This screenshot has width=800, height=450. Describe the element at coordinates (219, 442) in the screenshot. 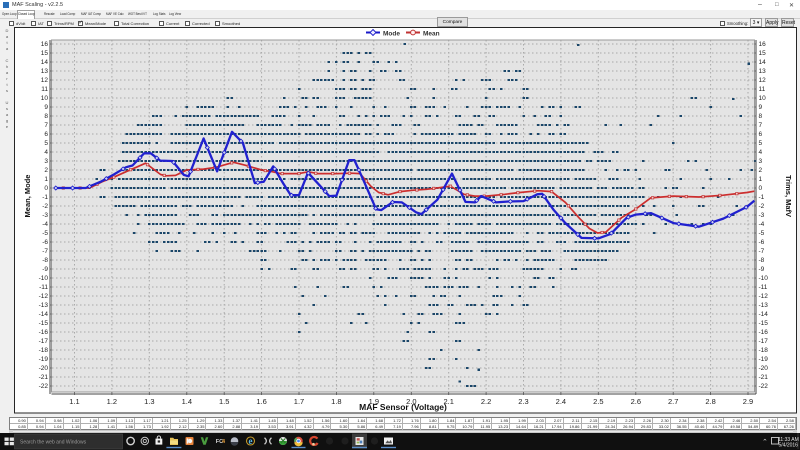

I see `svg-text: FC` at that location.